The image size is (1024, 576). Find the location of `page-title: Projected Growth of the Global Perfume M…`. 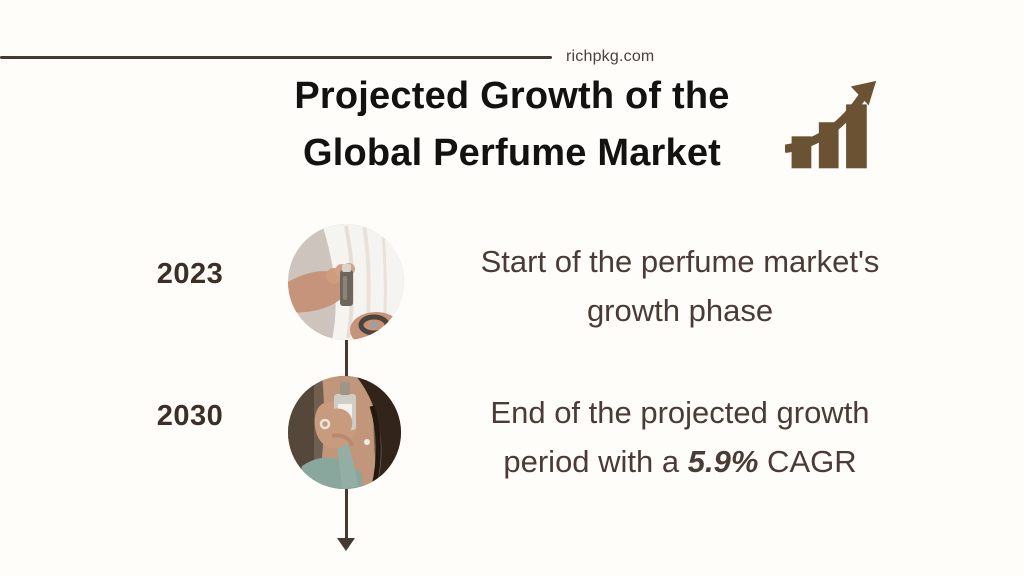

page-title: Projected Growth of the Global Perfume M… is located at coordinates (512, 125).